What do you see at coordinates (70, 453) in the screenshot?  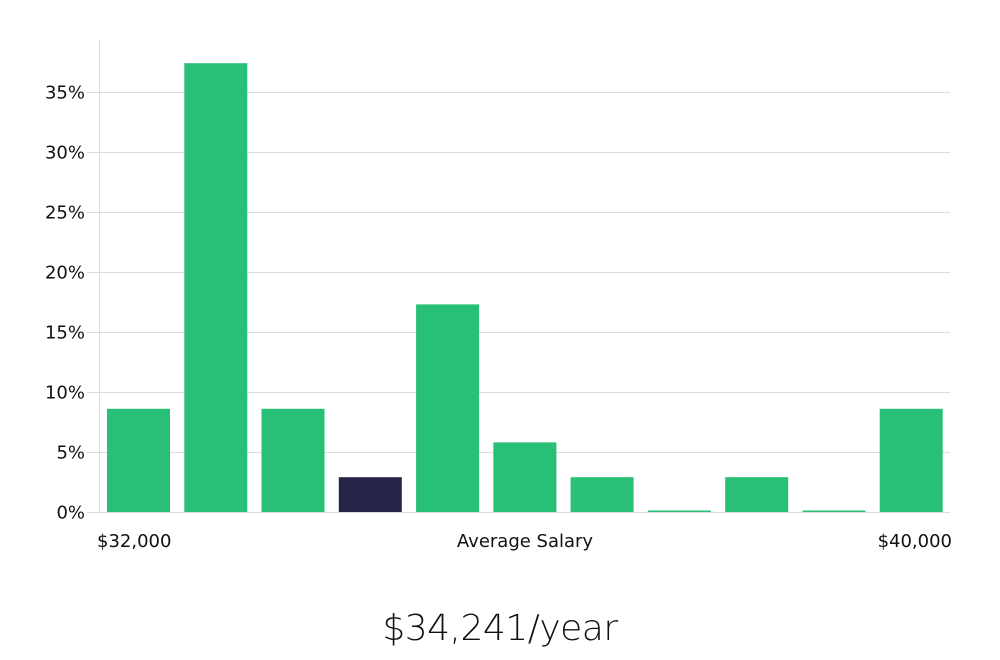 I see `y-tick-label: 5%` at bounding box center [70, 453].